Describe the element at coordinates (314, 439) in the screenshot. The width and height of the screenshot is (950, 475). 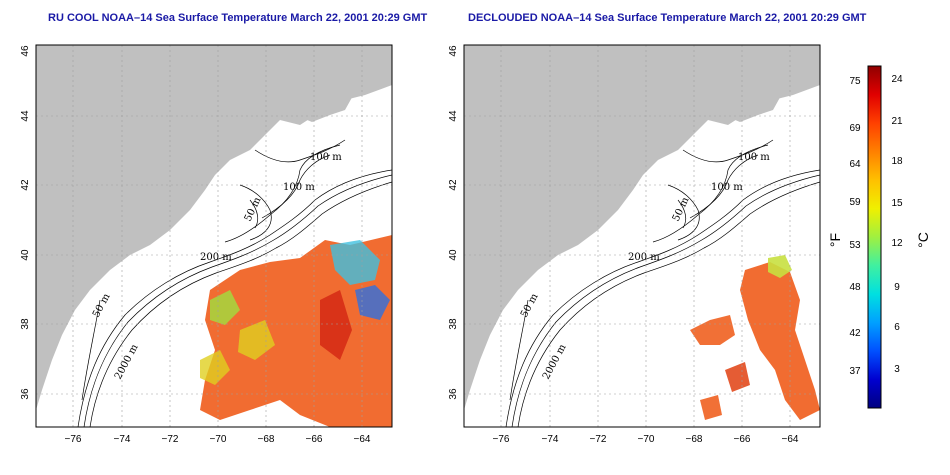
I see `left-lon-tick-66: −66` at that location.